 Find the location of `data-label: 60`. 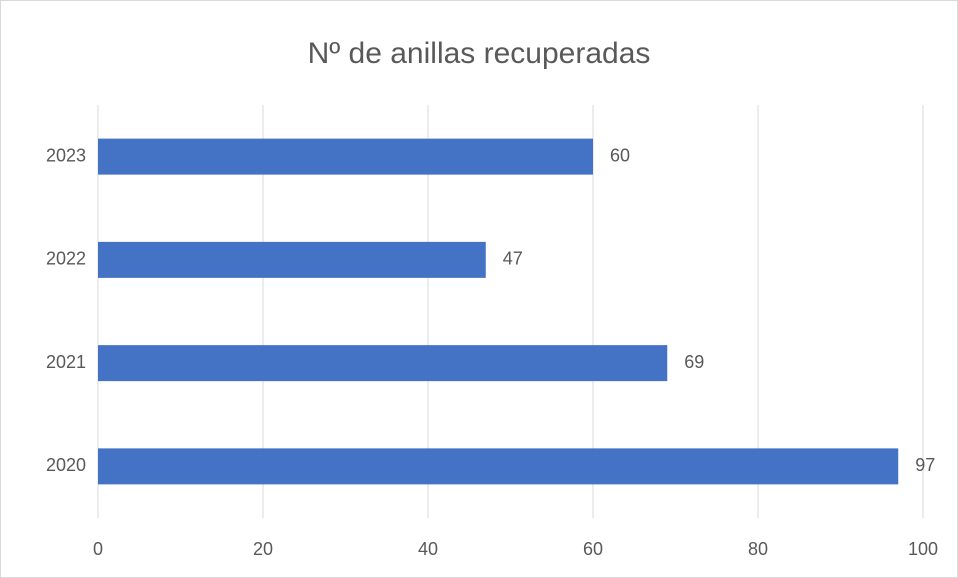

data-label: 60 is located at coordinates (620, 155).